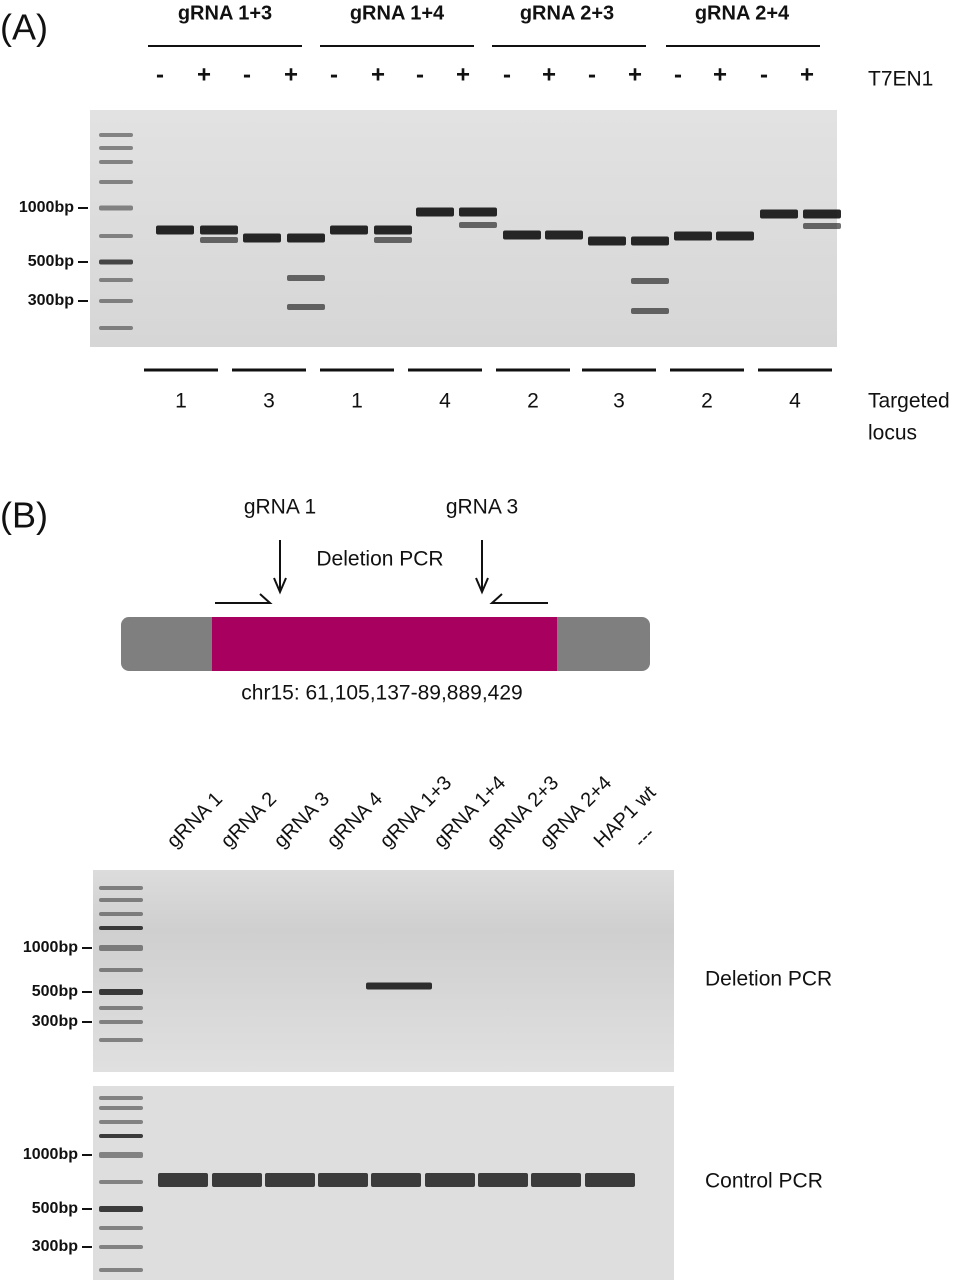 The height and width of the screenshot is (1280, 971). What do you see at coordinates (249, 820) in the screenshot?
I see `lane-label: gRNA 2` at bounding box center [249, 820].